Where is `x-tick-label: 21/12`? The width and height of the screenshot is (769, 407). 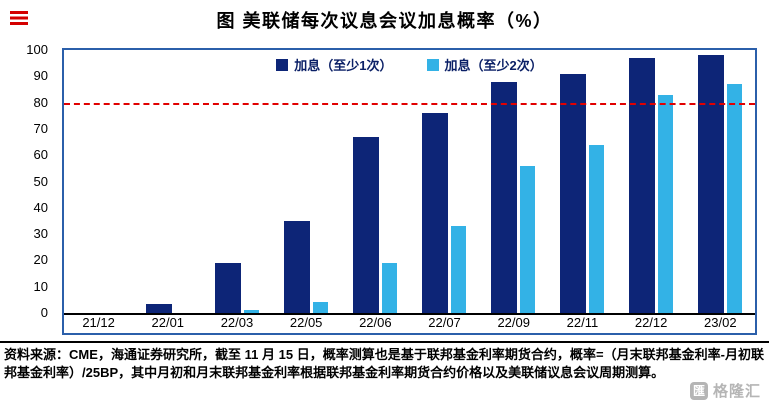
x-tick-label: 21/12 is located at coordinates (98, 322).